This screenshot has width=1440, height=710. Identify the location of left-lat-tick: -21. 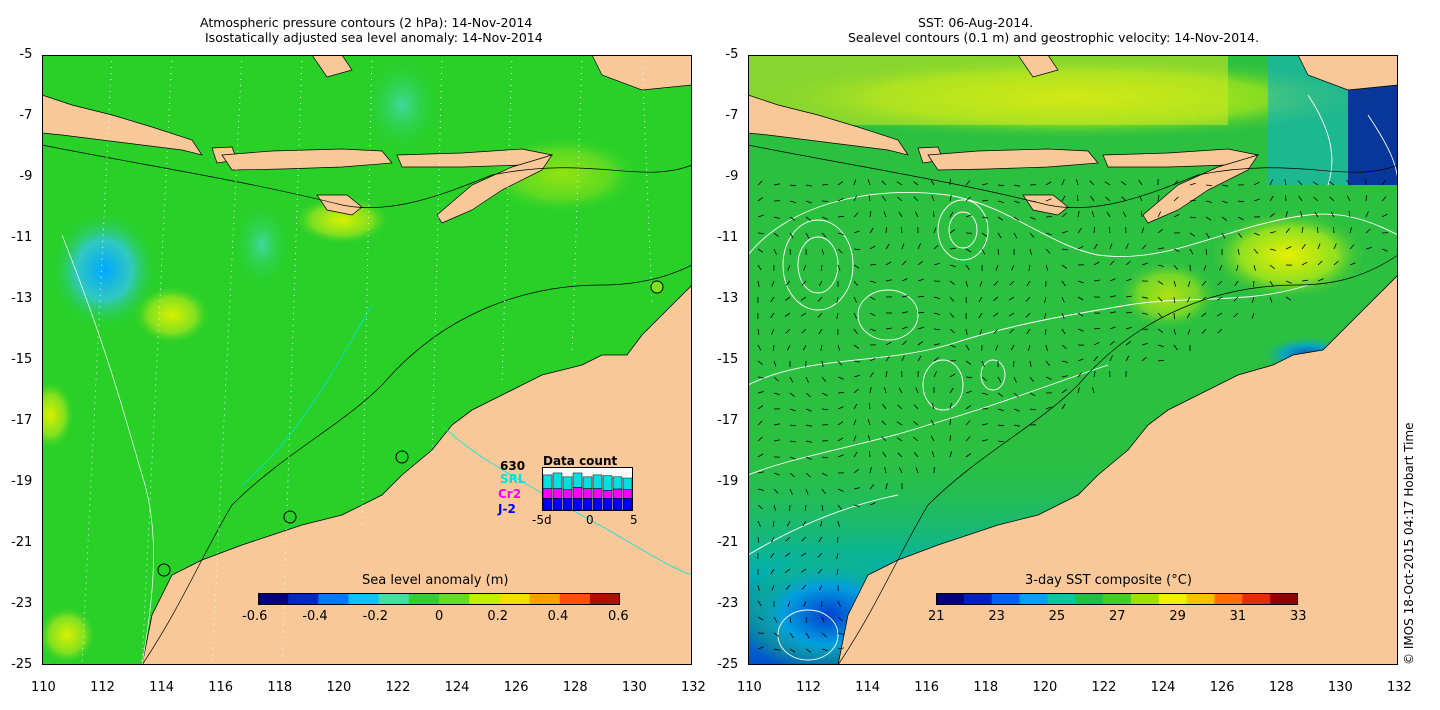
(22, 542).